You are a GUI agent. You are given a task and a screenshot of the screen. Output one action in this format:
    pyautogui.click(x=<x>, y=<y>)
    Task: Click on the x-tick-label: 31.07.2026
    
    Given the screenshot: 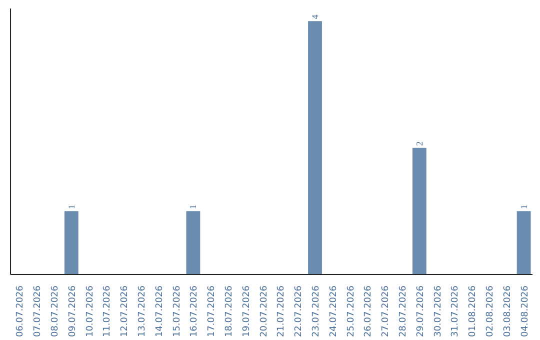 What is the action you would take?
    pyautogui.click(x=455, y=311)
    